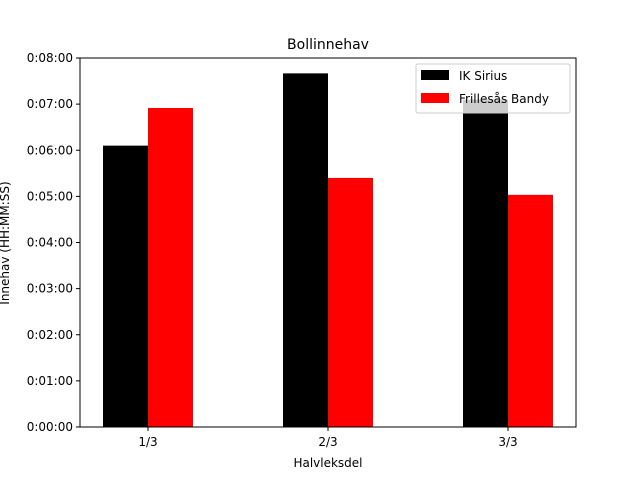  Describe the element at coordinates (50, 427) in the screenshot. I see `y-tick-label: 0:00:00` at that location.